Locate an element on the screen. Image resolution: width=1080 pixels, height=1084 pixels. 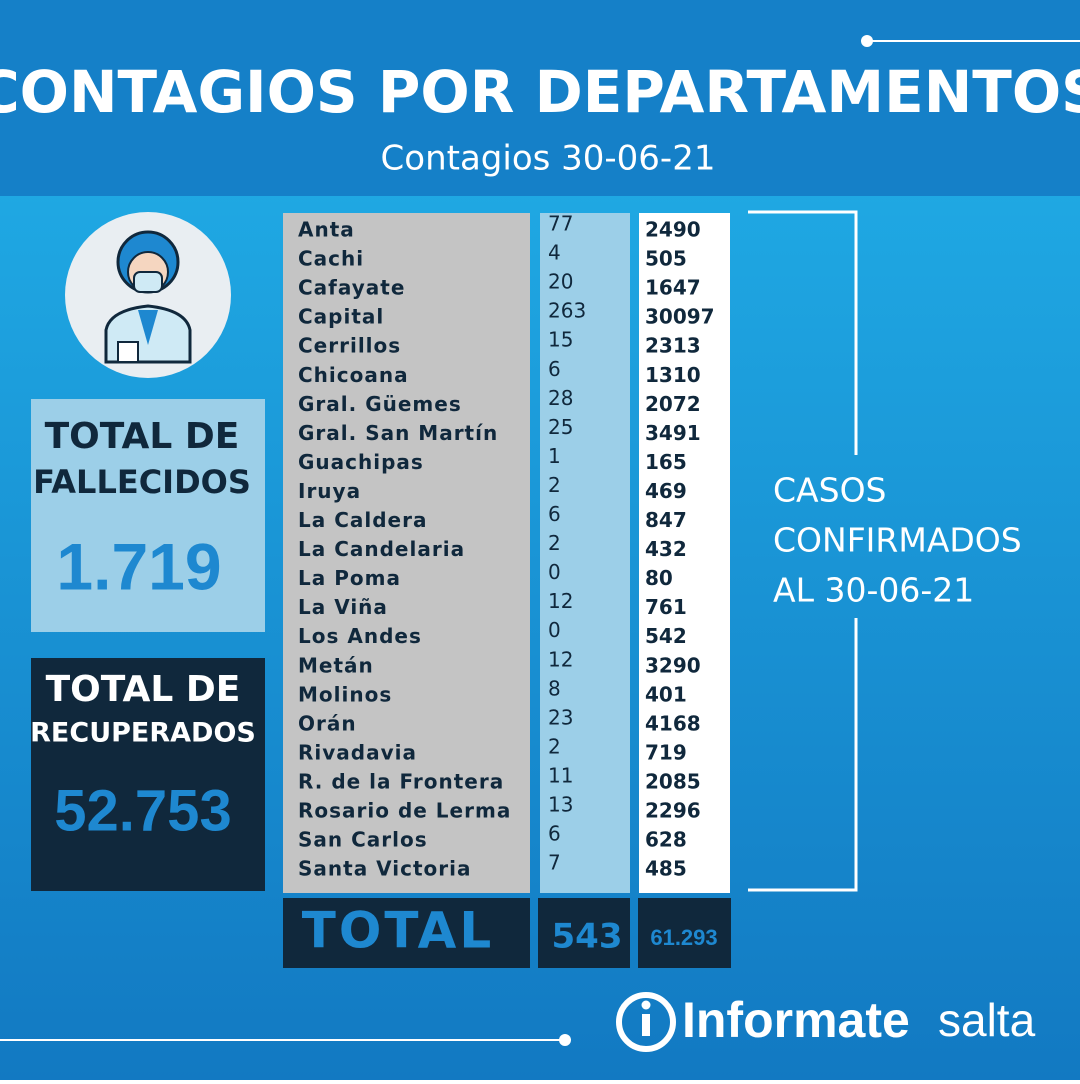
department-name: Orán is located at coordinates (327, 723).